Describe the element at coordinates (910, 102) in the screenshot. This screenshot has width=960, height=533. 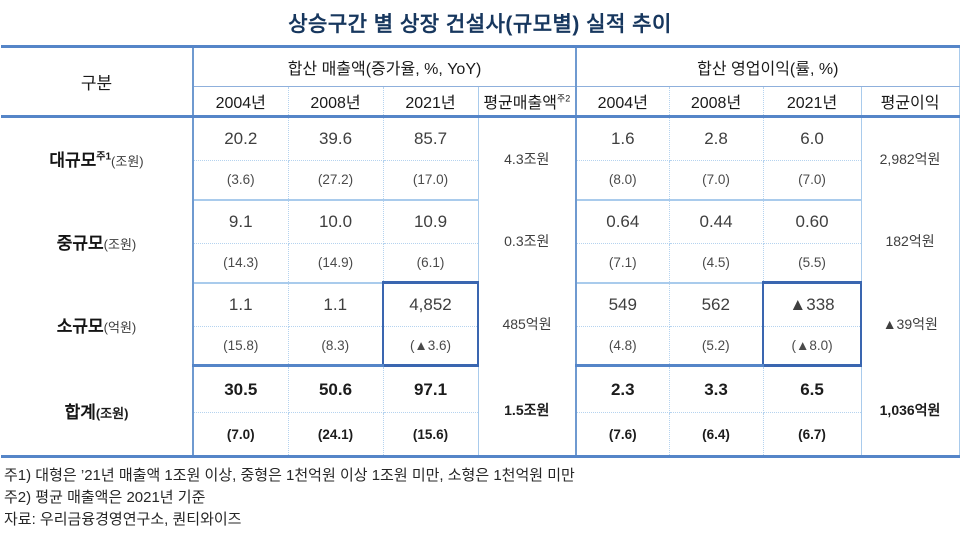
I see `column-header-profit-average: 평균이익` at that location.